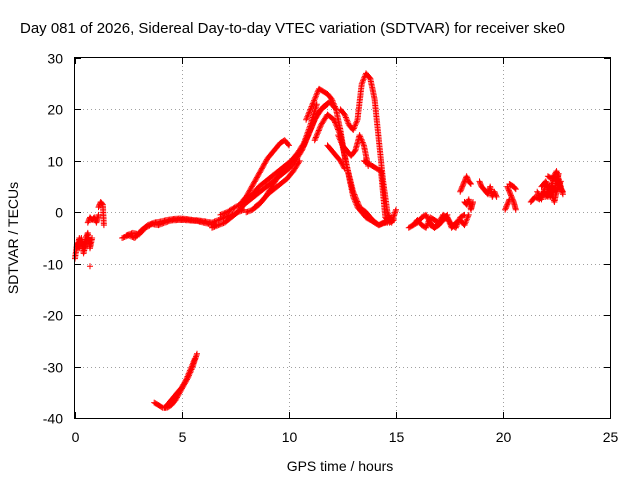  I want to click on x-tick-label: 0, so click(76, 437).